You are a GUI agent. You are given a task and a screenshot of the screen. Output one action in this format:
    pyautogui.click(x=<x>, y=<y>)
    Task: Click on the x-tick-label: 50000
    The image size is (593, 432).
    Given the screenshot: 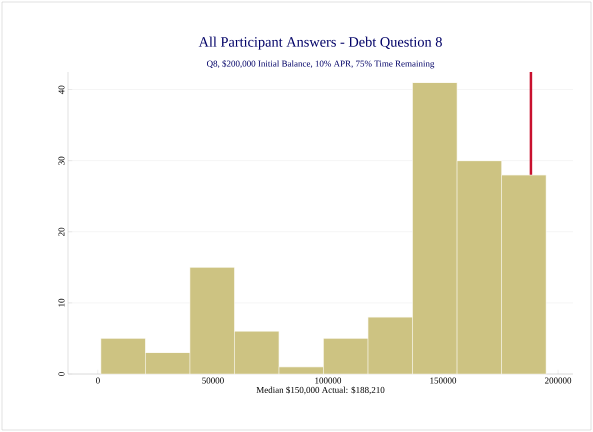 What is the action you would take?
    pyautogui.click(x=213, y=381)
    